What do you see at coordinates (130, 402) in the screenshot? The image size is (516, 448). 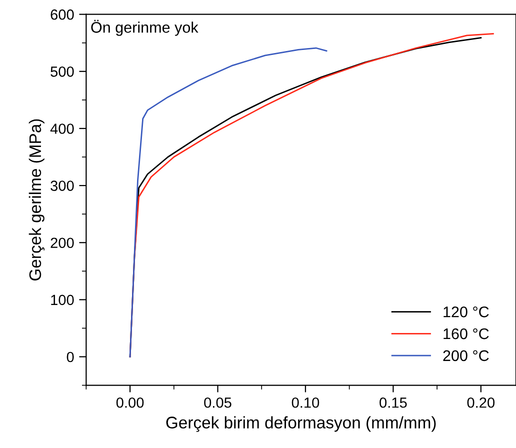 I see `x-tick-label: 0.00` at bounding box center [130, 402].